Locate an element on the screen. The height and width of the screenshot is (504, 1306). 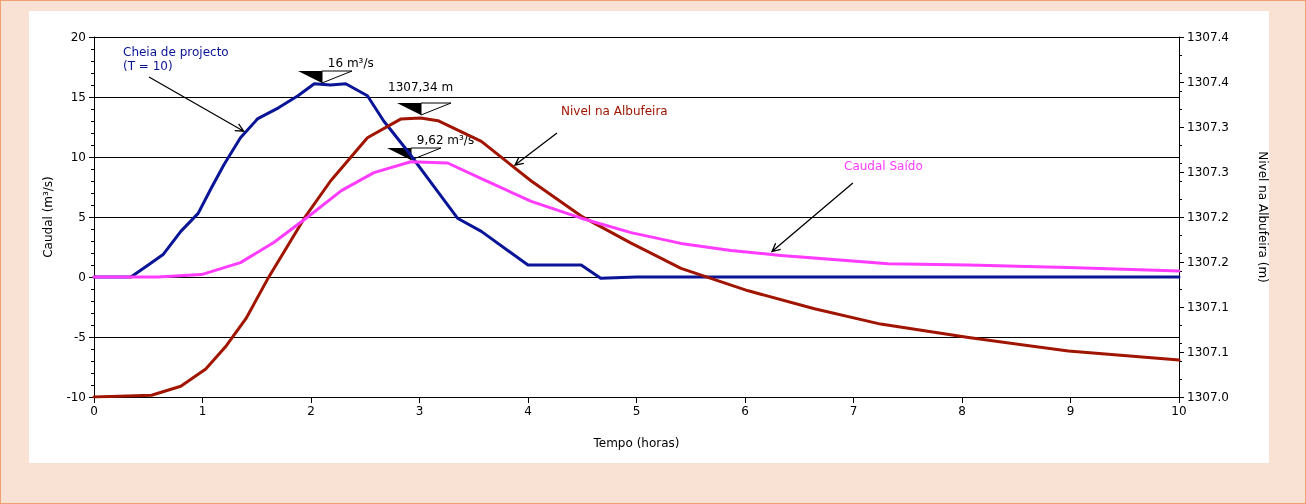
y-tick-label: 5 is located at coordinates (82, 217).